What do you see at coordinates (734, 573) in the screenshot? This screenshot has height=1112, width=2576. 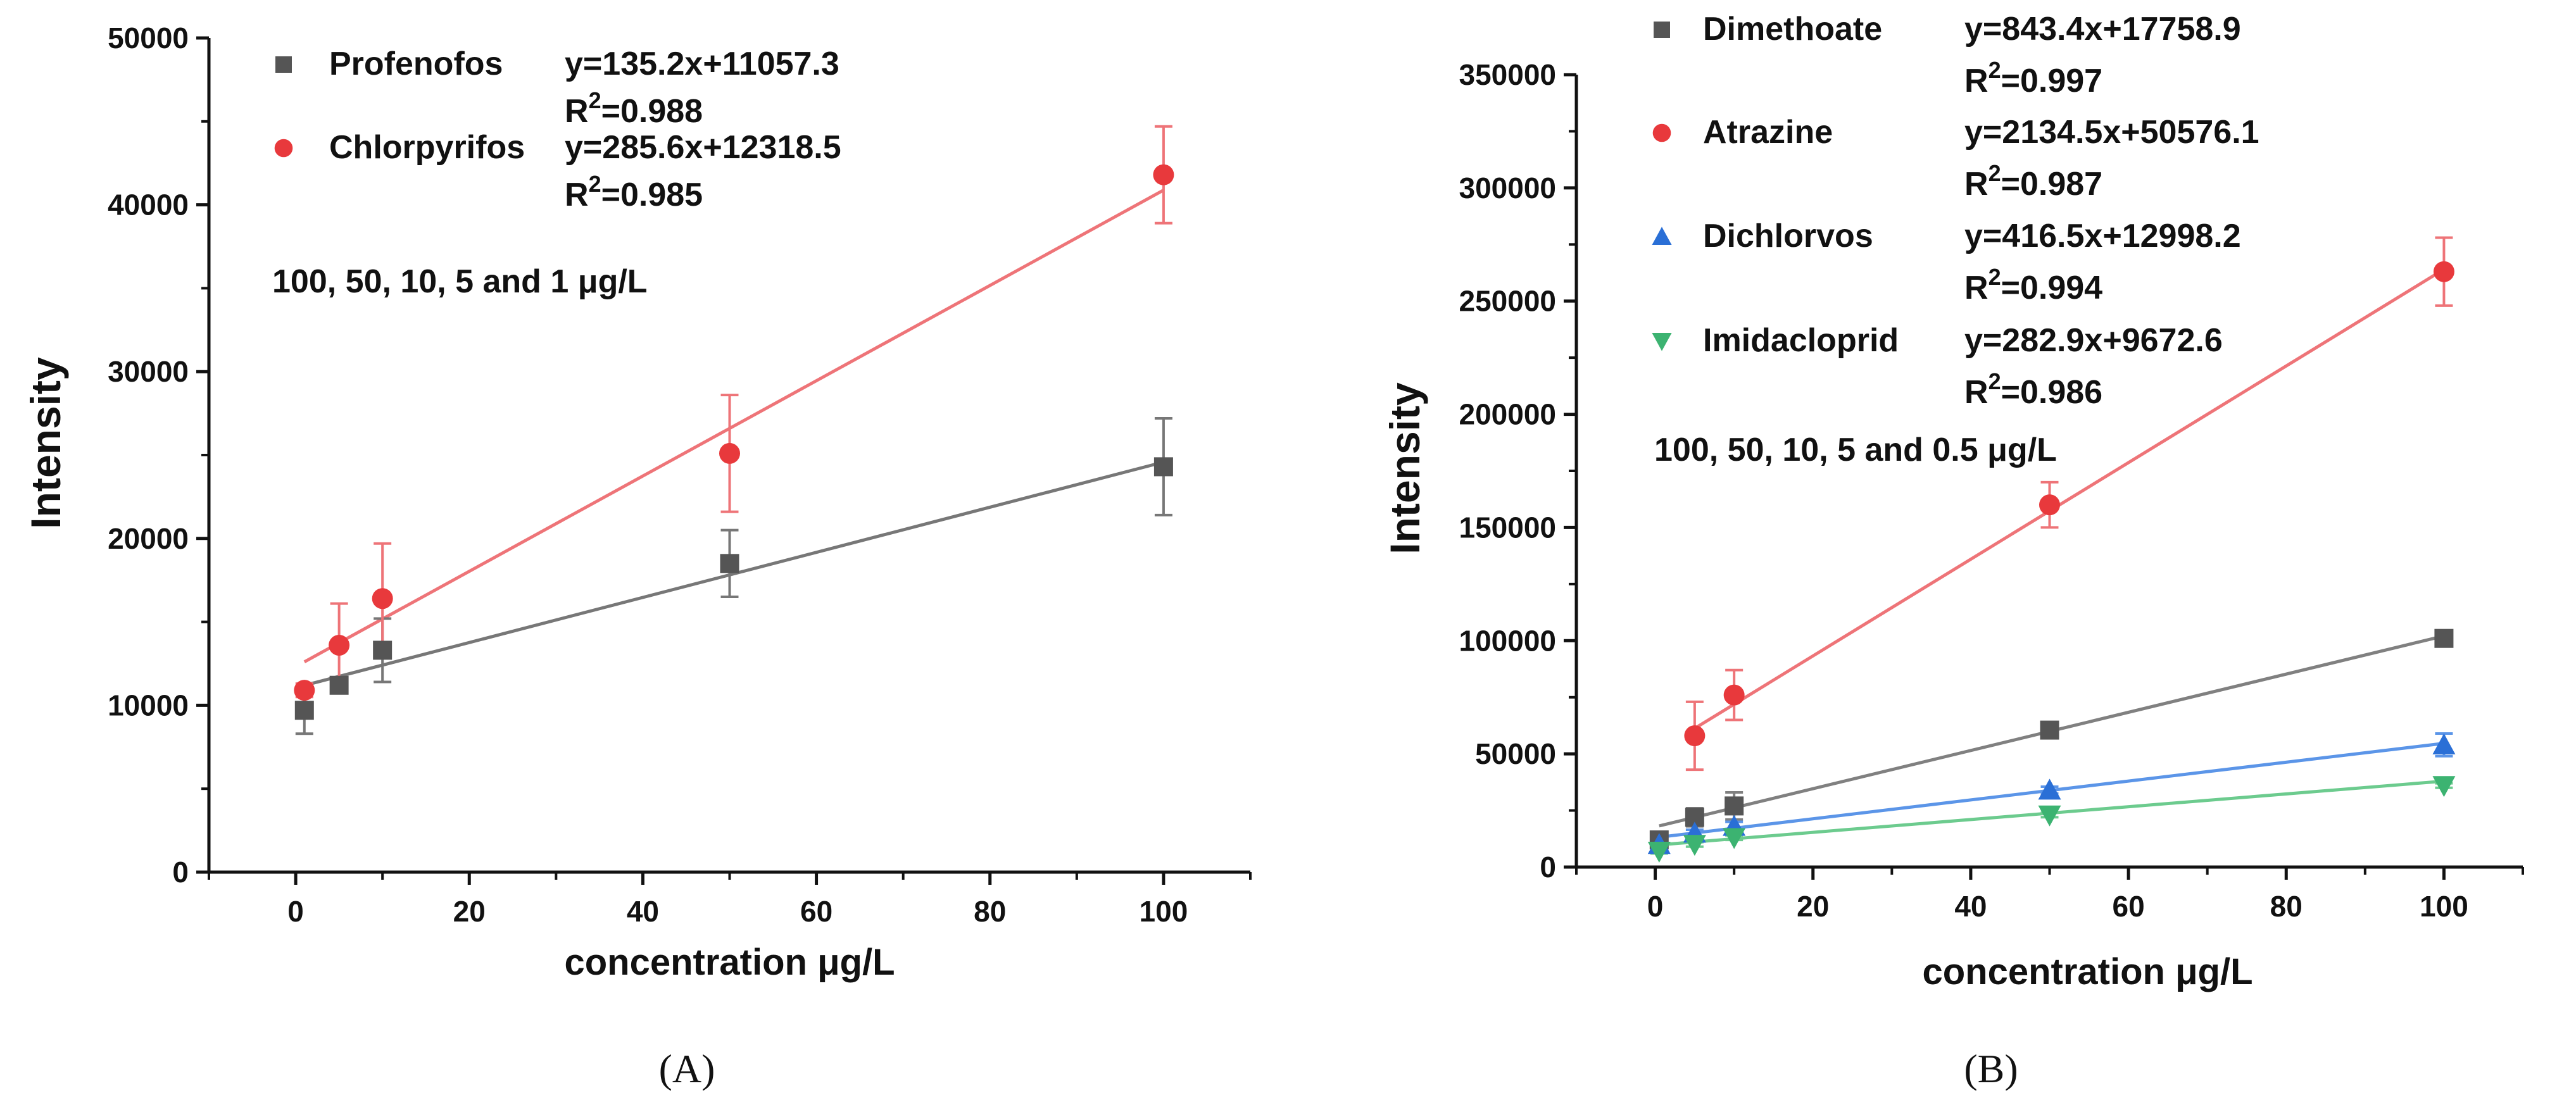 I see `panel-a-fit-line-profenofos` at bounding box center [734, 573].